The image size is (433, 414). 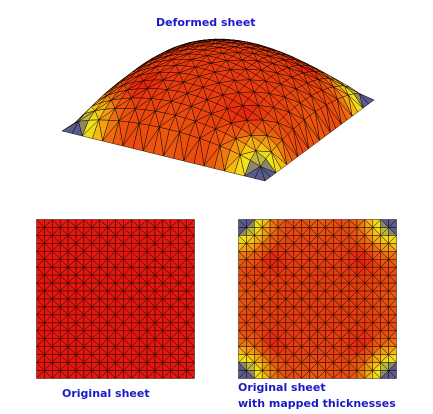 I want to click on original-sheet-elements, so click(x=115, y=299).